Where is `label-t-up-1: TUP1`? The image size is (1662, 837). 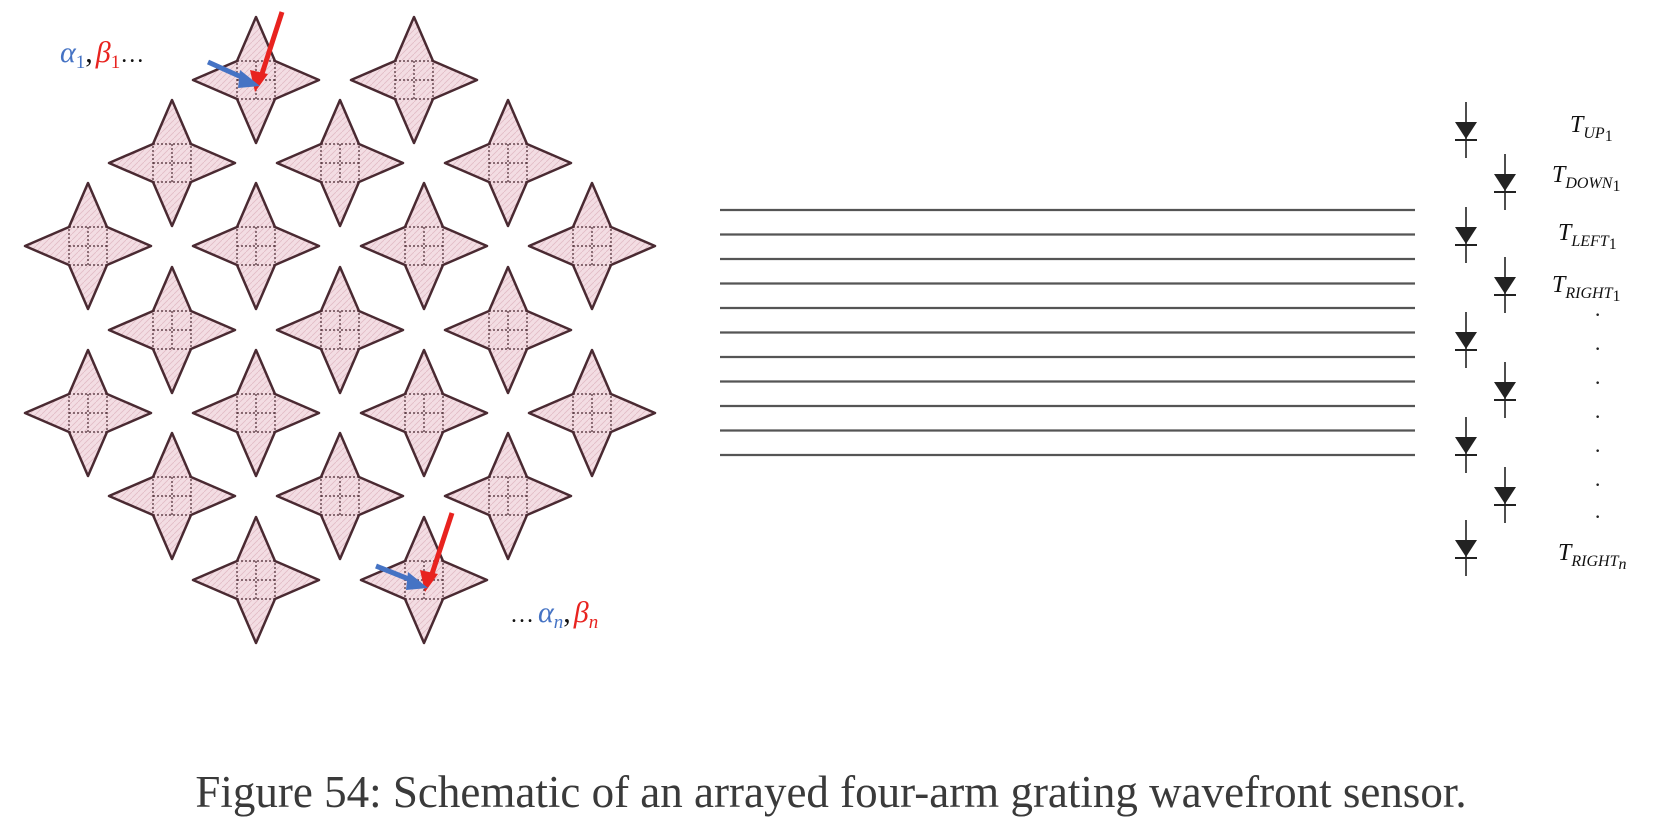
label-t-up-1: TUP1 is located at coordinates (1591, 128).